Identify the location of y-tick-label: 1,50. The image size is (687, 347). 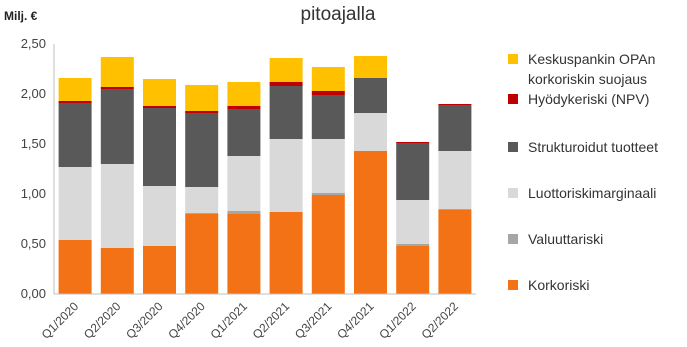
(33, 143).